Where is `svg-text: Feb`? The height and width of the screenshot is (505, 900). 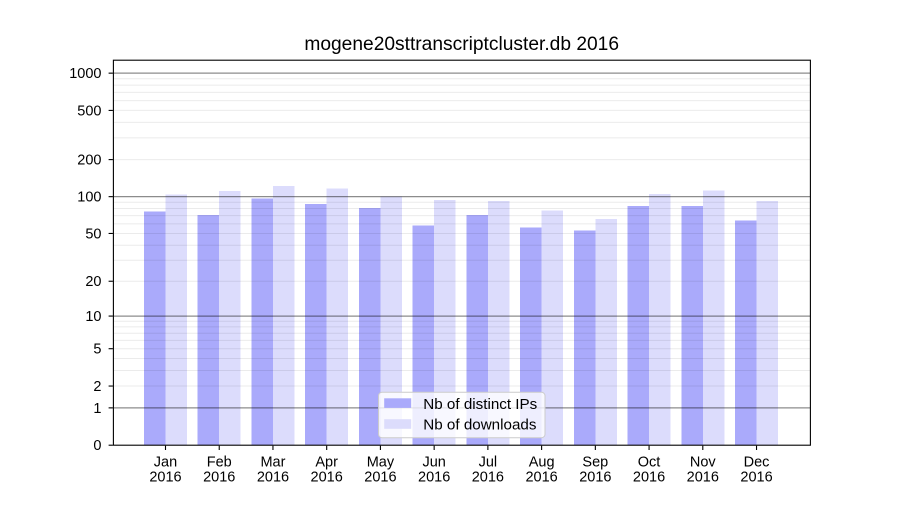 svg-text: Feb is located at coordinates (219, 463).